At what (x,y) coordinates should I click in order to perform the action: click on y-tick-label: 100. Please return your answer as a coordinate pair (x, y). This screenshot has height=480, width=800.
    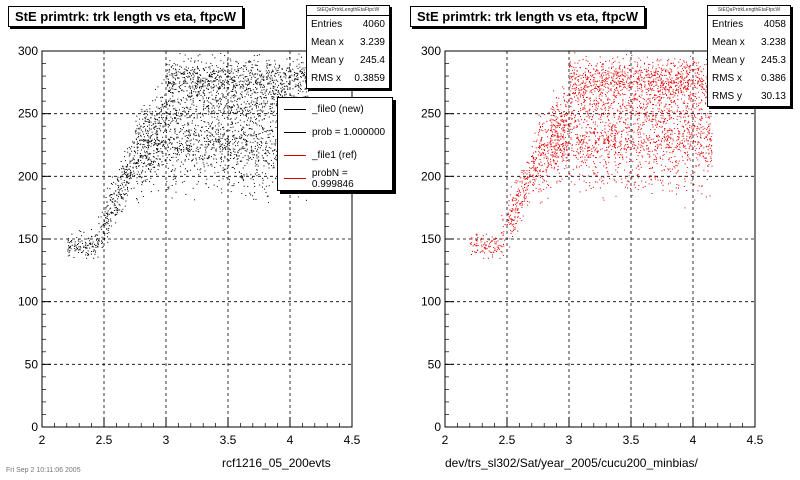
    Looking at the image, I should click on (431, 302).